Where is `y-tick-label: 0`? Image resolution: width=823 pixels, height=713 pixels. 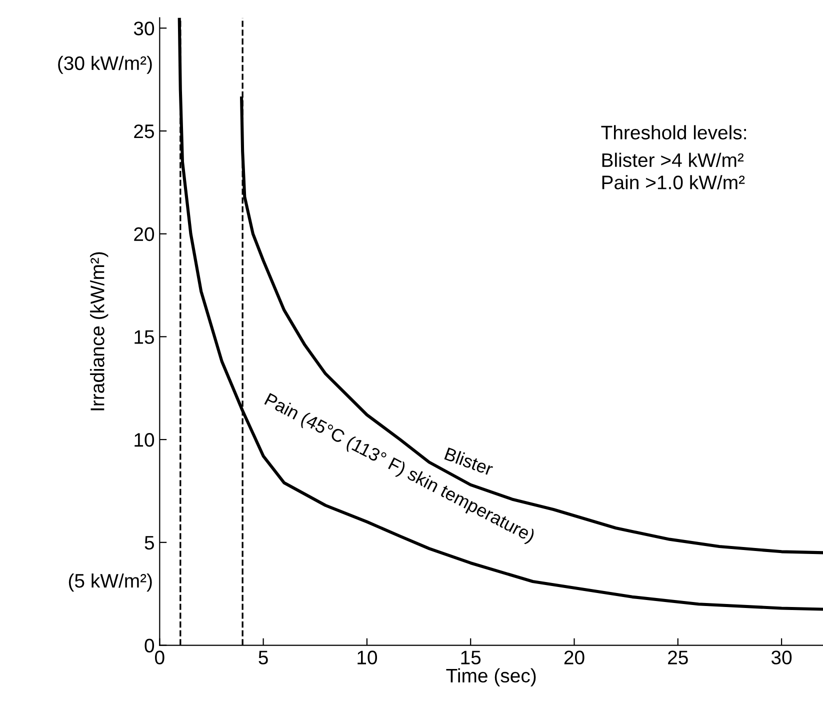 y-tick-label: 0 is located at coordinates (149, 645).